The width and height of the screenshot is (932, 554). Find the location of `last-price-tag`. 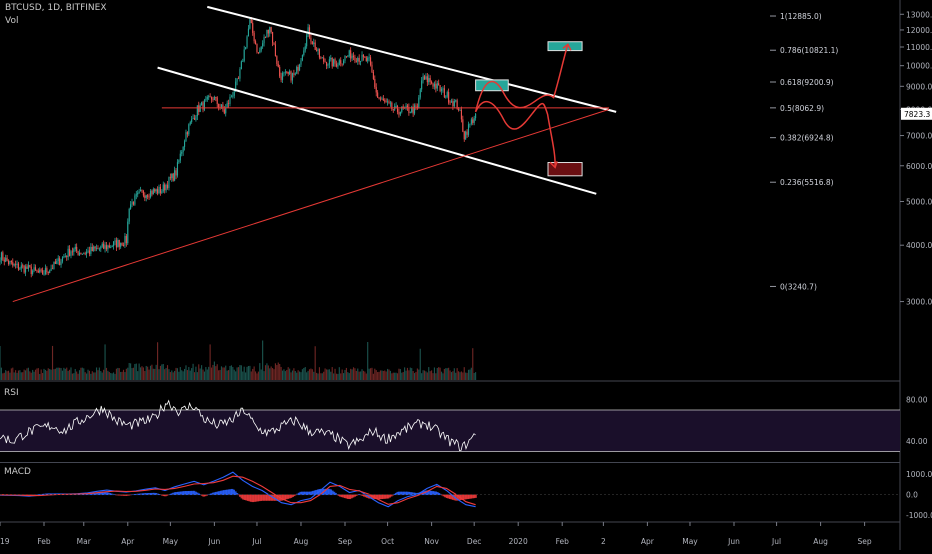

last-price-tag is located at coordinates (916, 113).